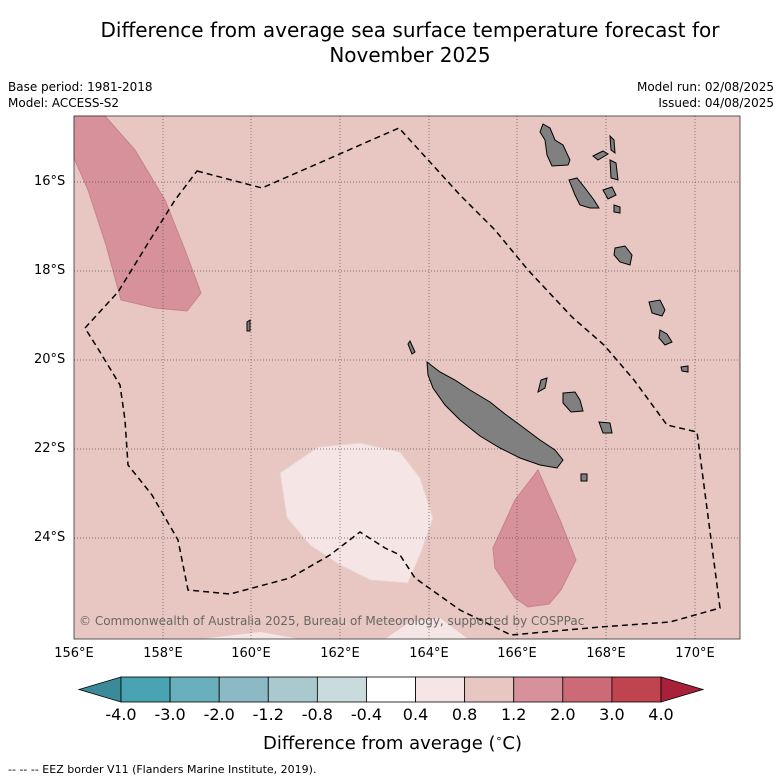 This screenshot has width=781, height=781. I want to click on meta-right: Model run: 02/08/2025 Issued: 04/08/2025, so click(705, 95).